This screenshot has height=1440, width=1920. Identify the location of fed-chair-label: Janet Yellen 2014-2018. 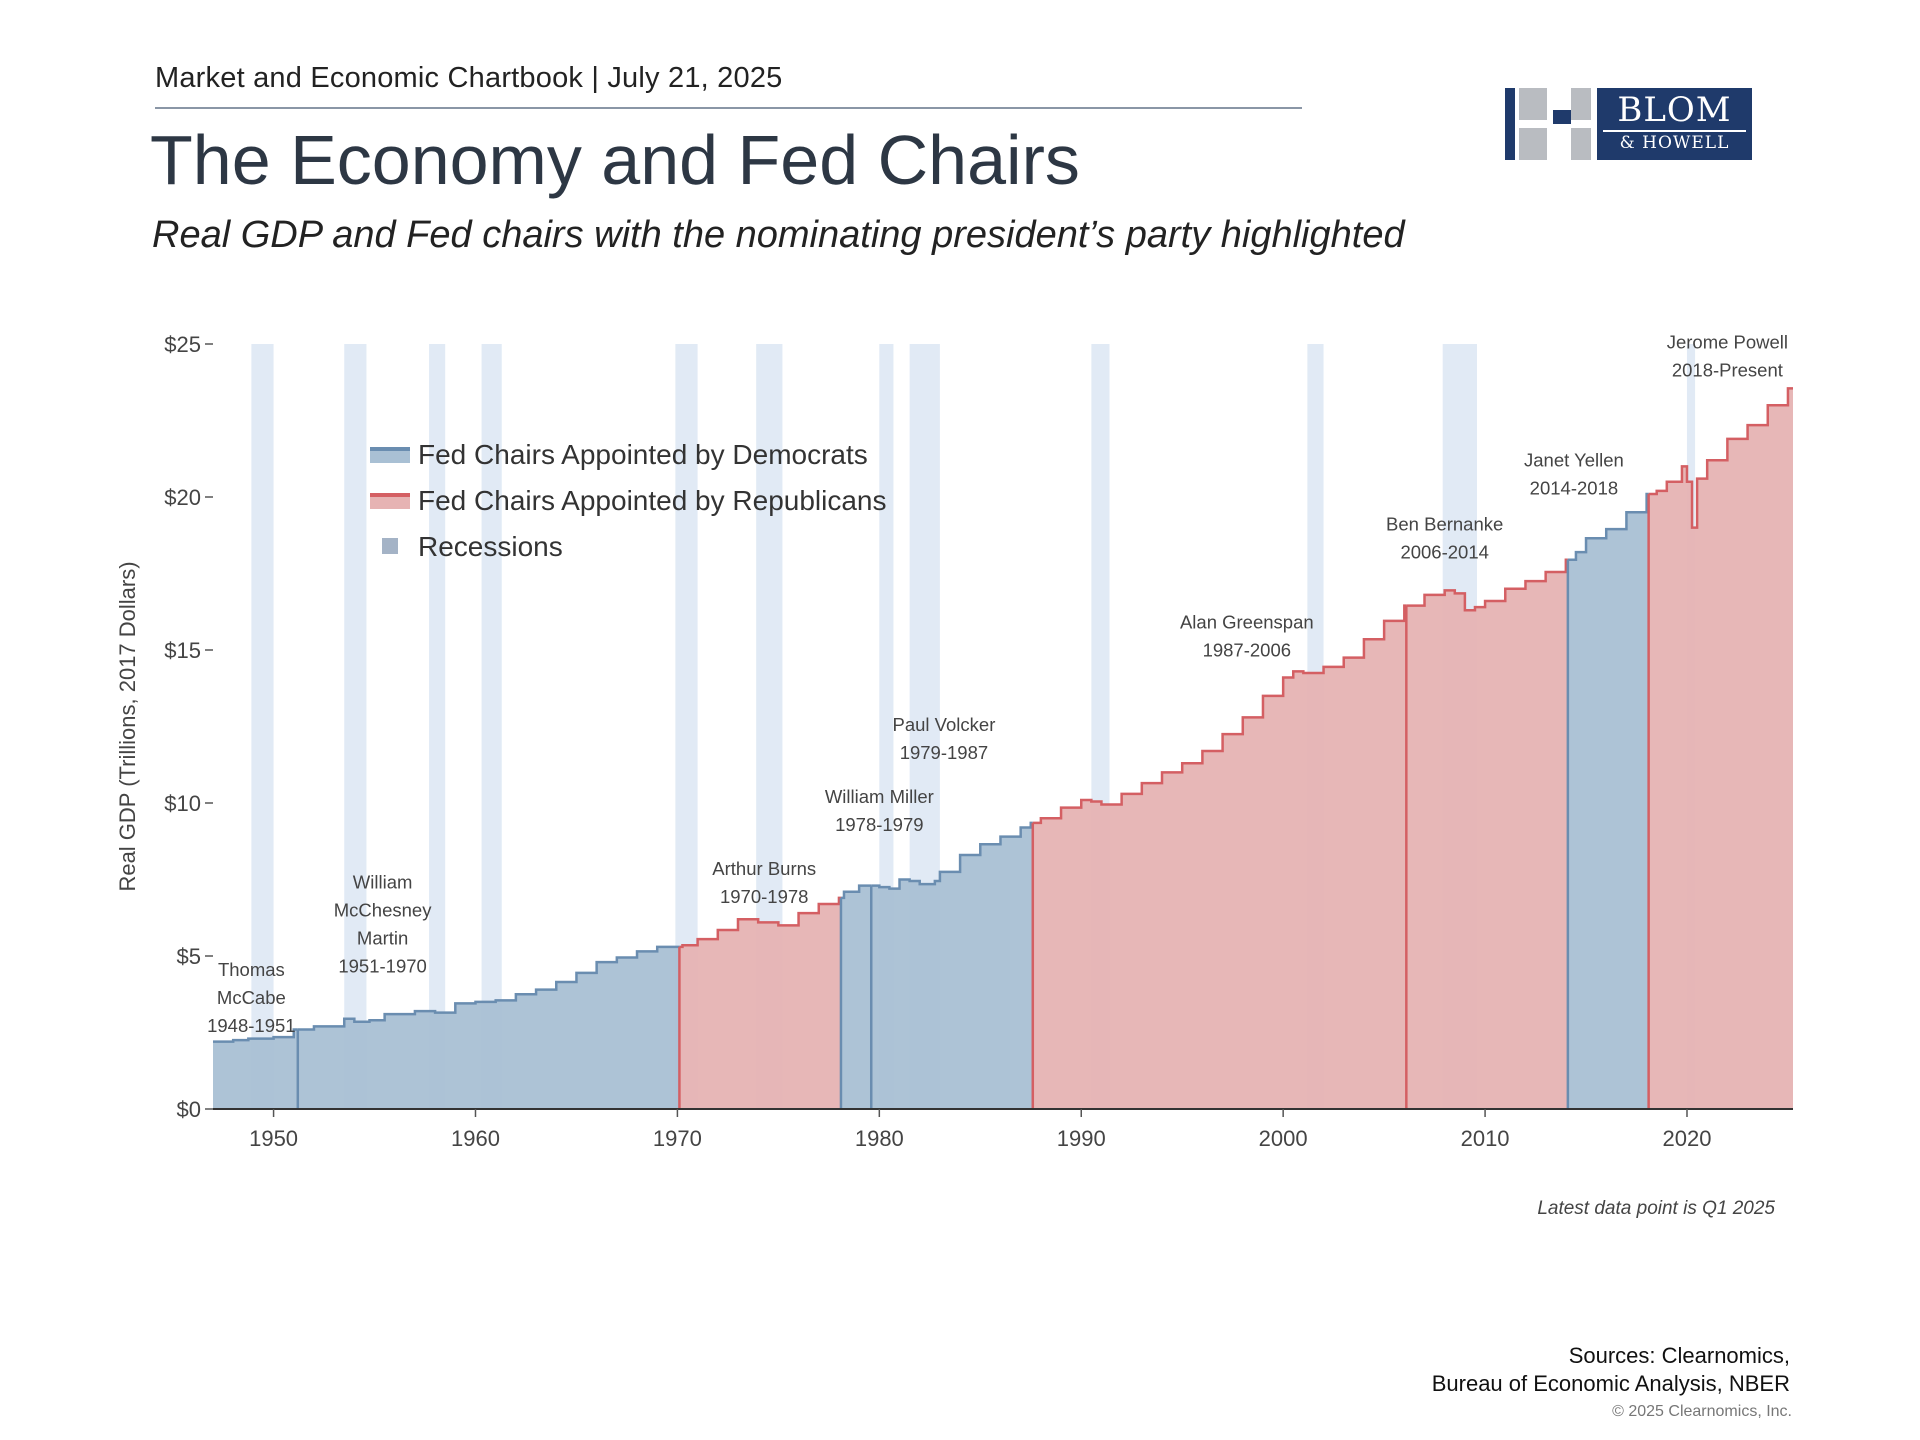
(1574, 473).